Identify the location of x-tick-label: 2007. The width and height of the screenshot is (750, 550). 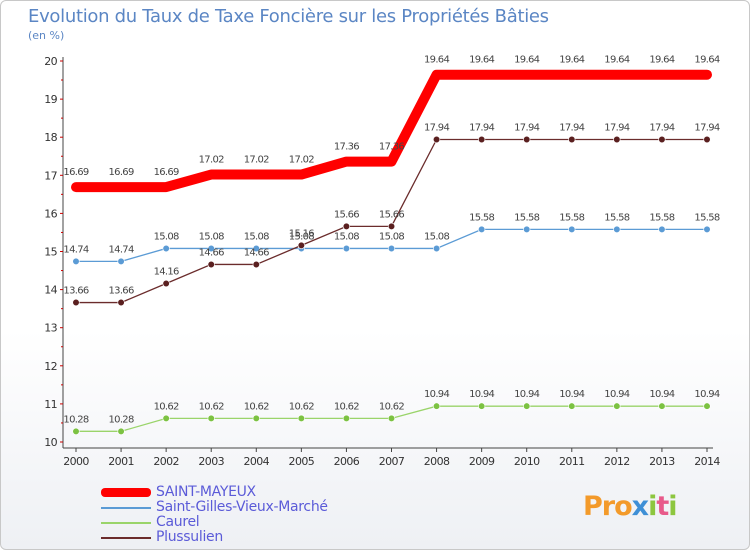
(392, 461).